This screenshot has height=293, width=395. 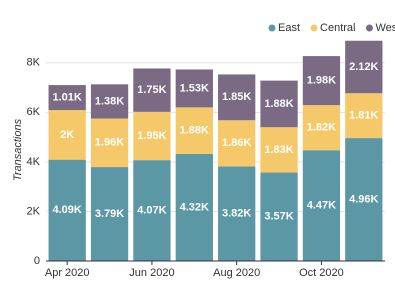 What do you see at coordinates (385, 28) in the screenshot?
I see `legend-label: West` at bounding box center [385, 28].